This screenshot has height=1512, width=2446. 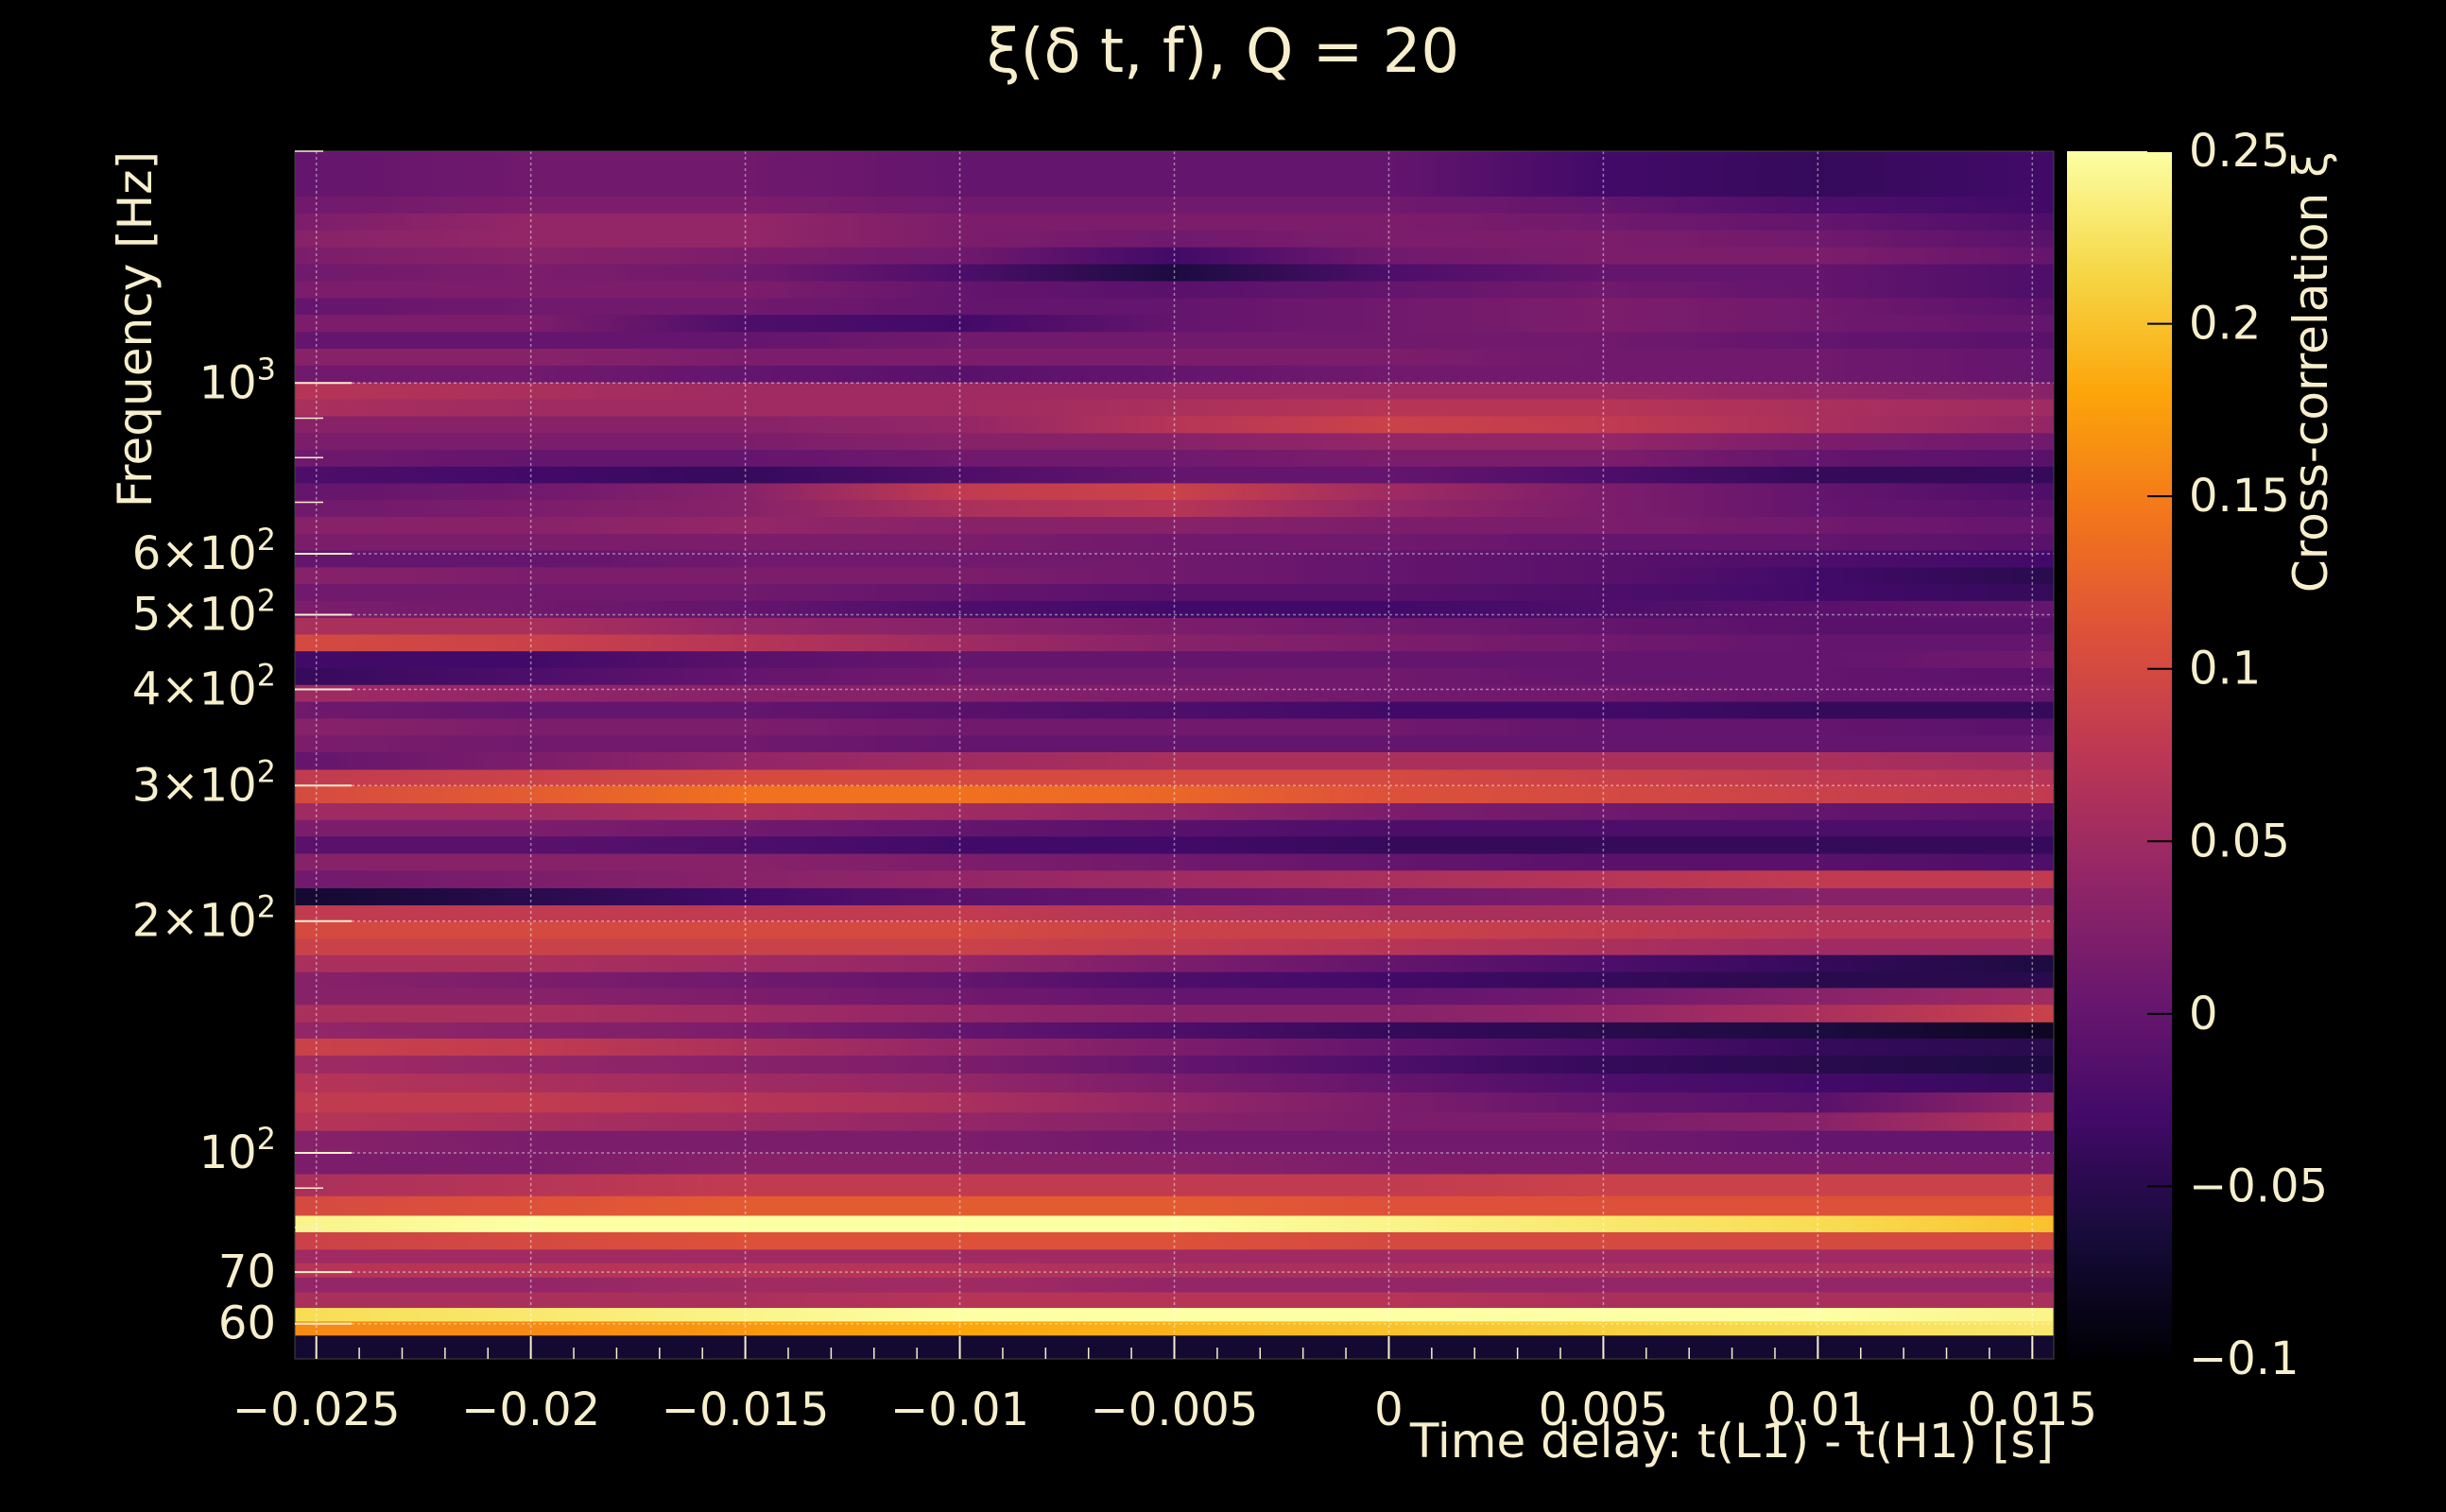 What do you see at coordinates (1175, 1409) in the screenshot?
I see `x-tick-label: −0.005` at bounding box center [1175, 1409].